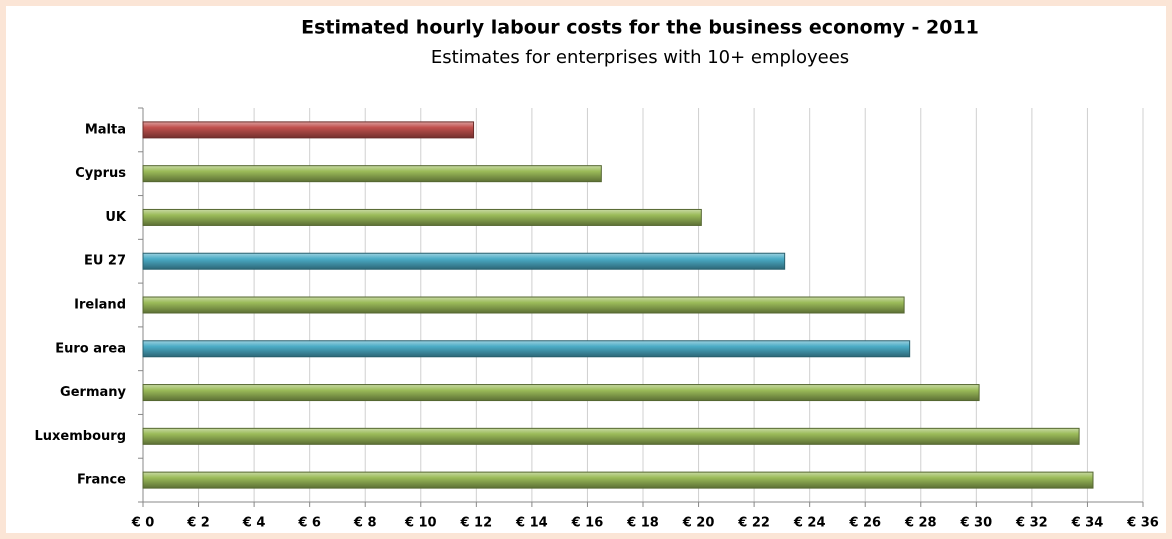  What do you see at coordinates (1087, 523) in the screenshot?
I see `x-tick-label: € 34` at bounding box center [1087, 523].